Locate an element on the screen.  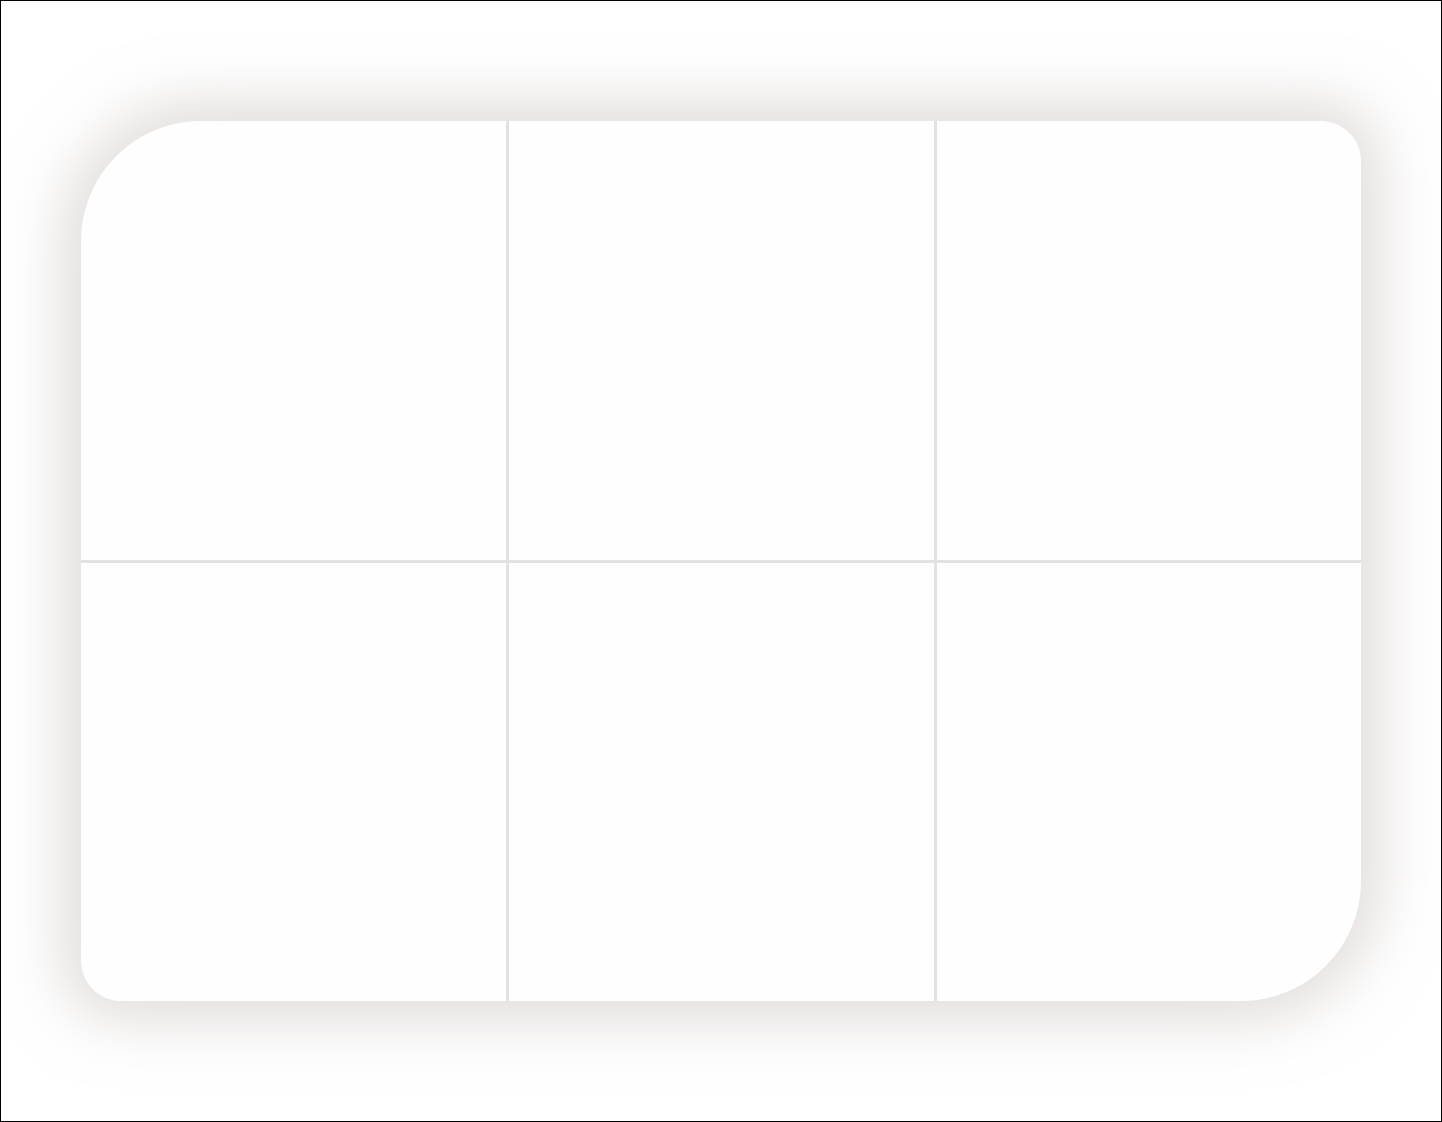
row-divider is located at coordinates (721, 561).